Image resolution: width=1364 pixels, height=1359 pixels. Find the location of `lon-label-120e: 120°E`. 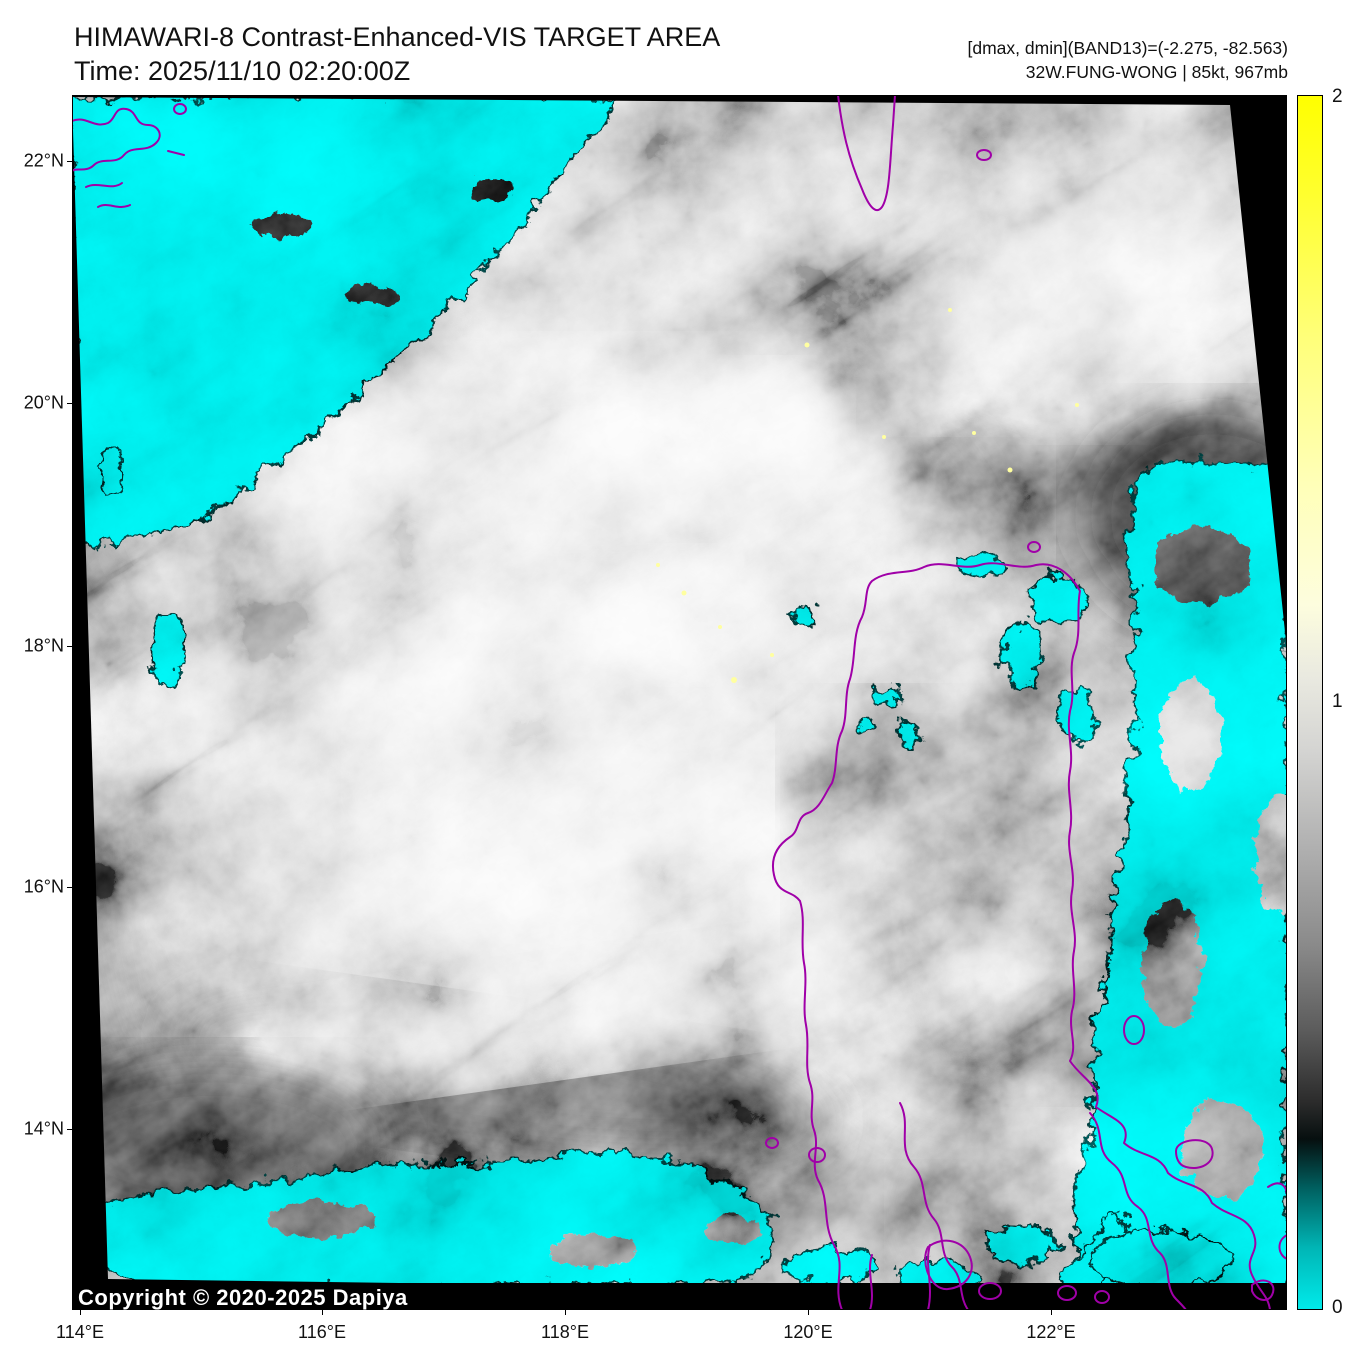

lon-label-120e: 120°E is located at coordinates (808, 1332).